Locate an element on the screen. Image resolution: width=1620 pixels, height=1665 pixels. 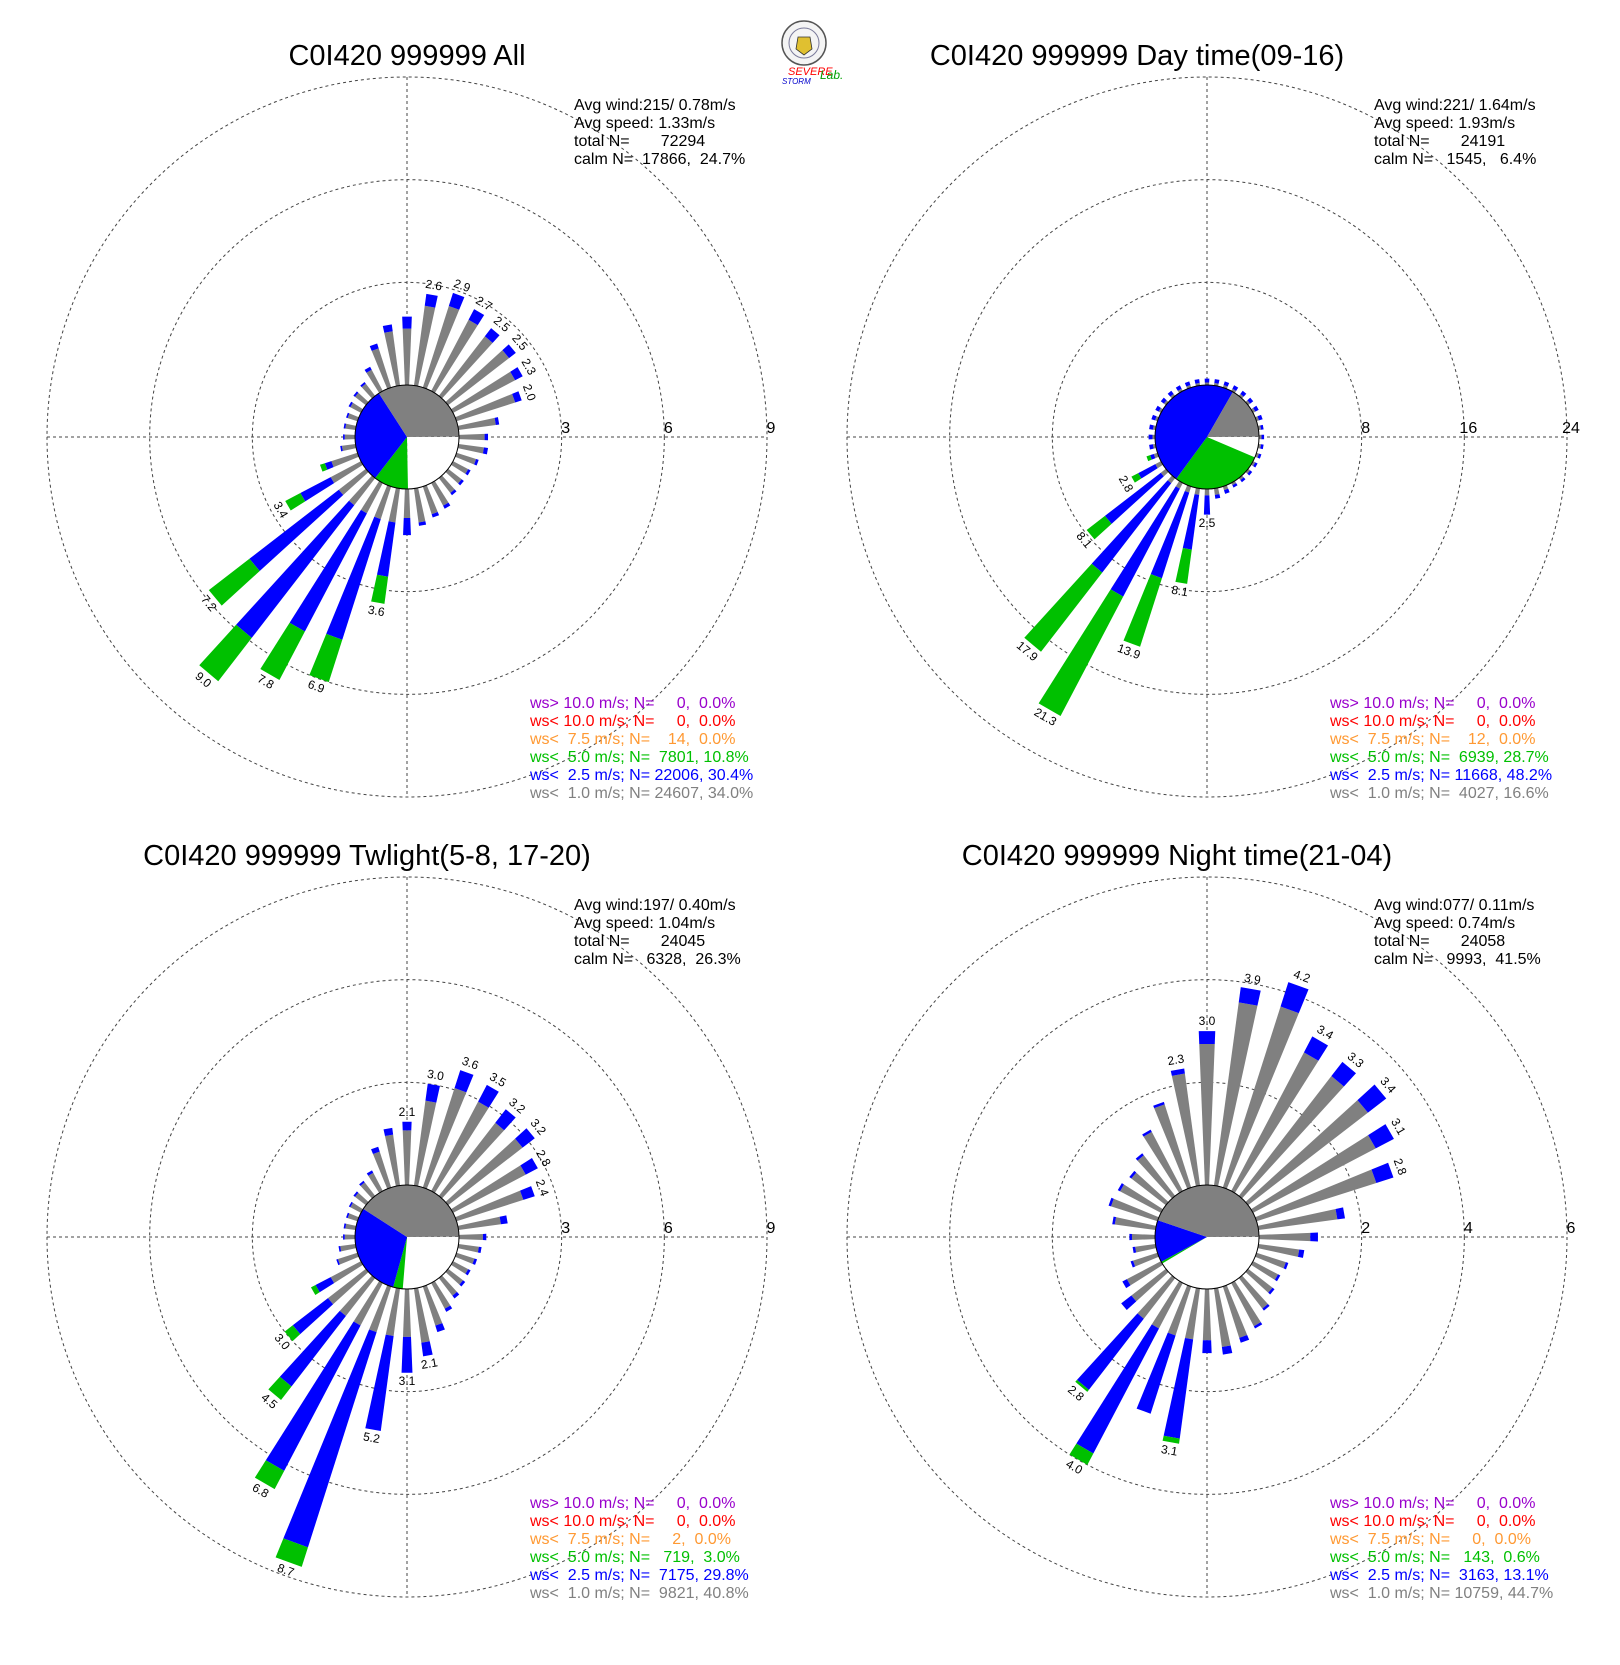
lab-logo: SEVERE STORM Lab. is located at coordinates (812, 53).